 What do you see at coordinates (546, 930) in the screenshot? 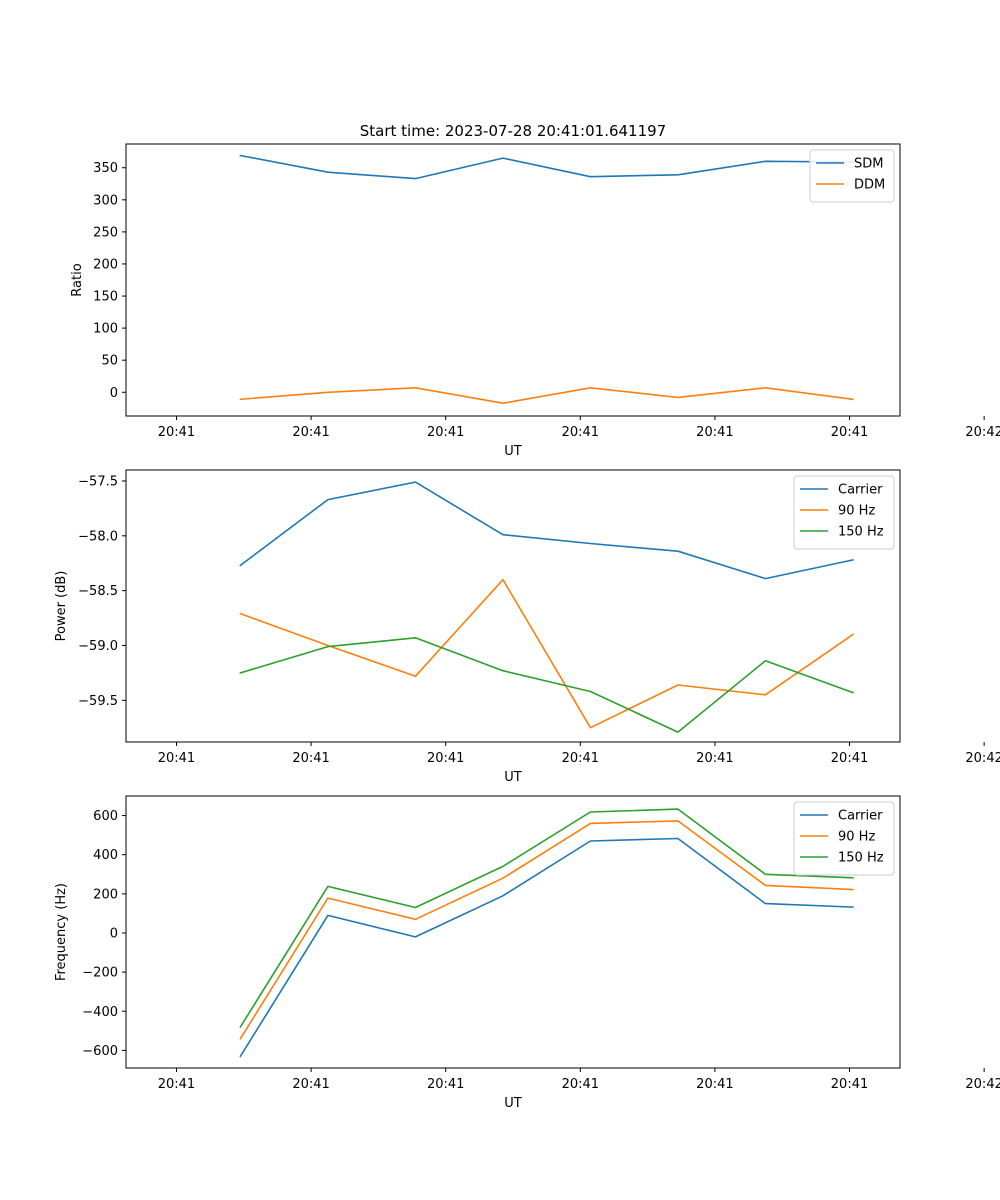
I see `frequency-series-90-hz` at bounding box center [546, 930].